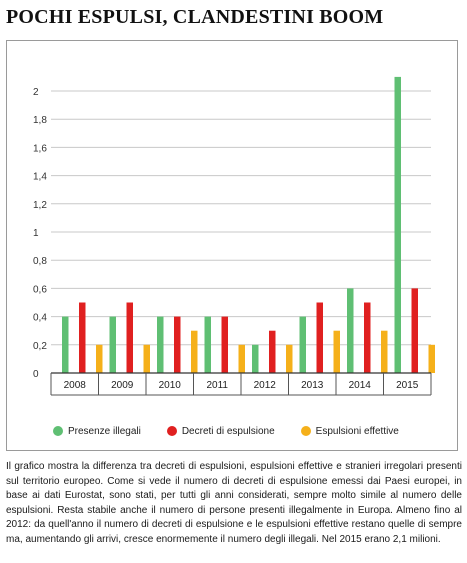 This screenshot has height=563, width=467. I want to click on x-tick-label: 2014, so click(360, 385).